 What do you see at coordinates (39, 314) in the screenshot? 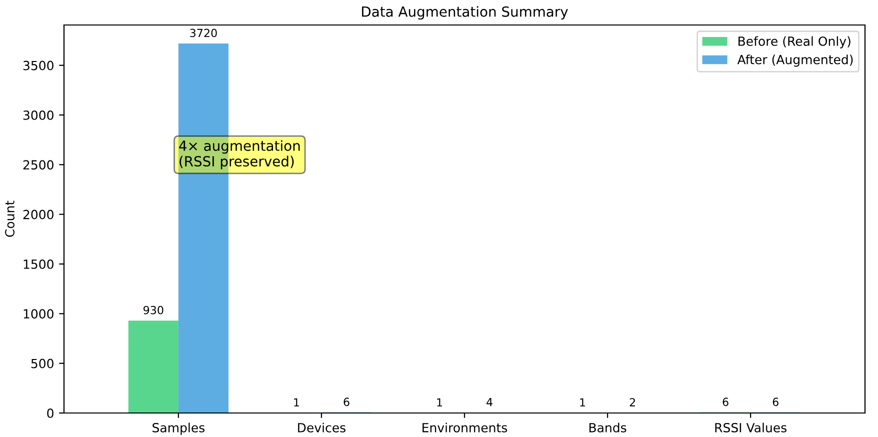
I see `y-tick-label: 1000` at bounding box center [39, 314].